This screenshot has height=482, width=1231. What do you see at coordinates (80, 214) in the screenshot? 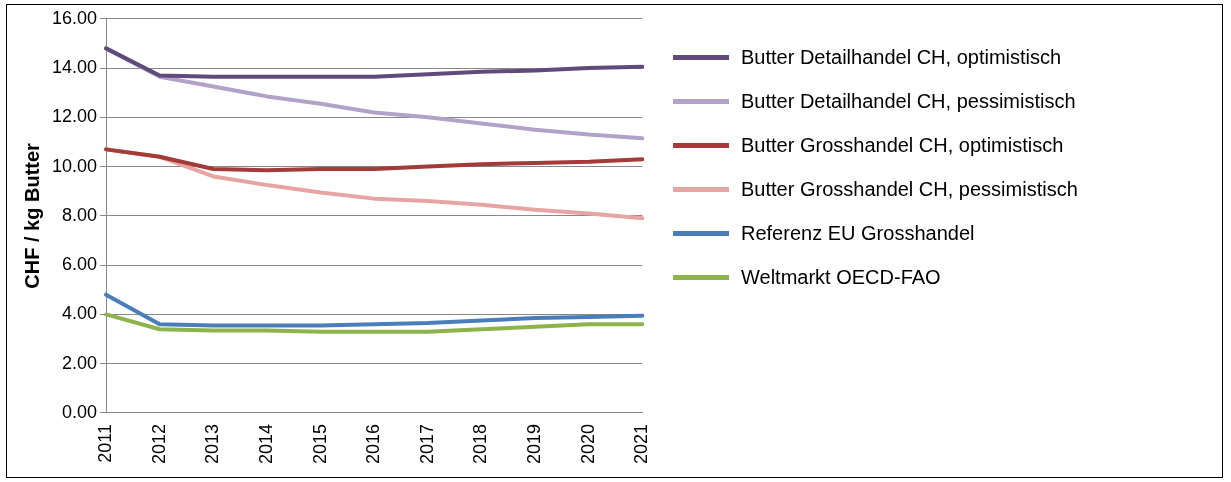
I see `y-tick-label: 8.00` at bounding box center [80, 214].